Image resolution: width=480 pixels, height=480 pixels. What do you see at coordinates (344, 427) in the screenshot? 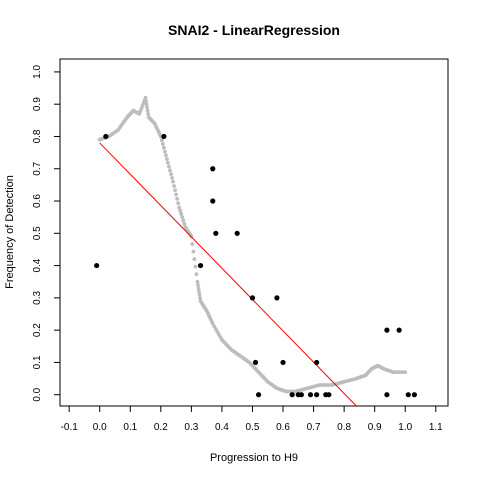
I see `x-tick-label: 0.8` at bounding box center [344, 427].